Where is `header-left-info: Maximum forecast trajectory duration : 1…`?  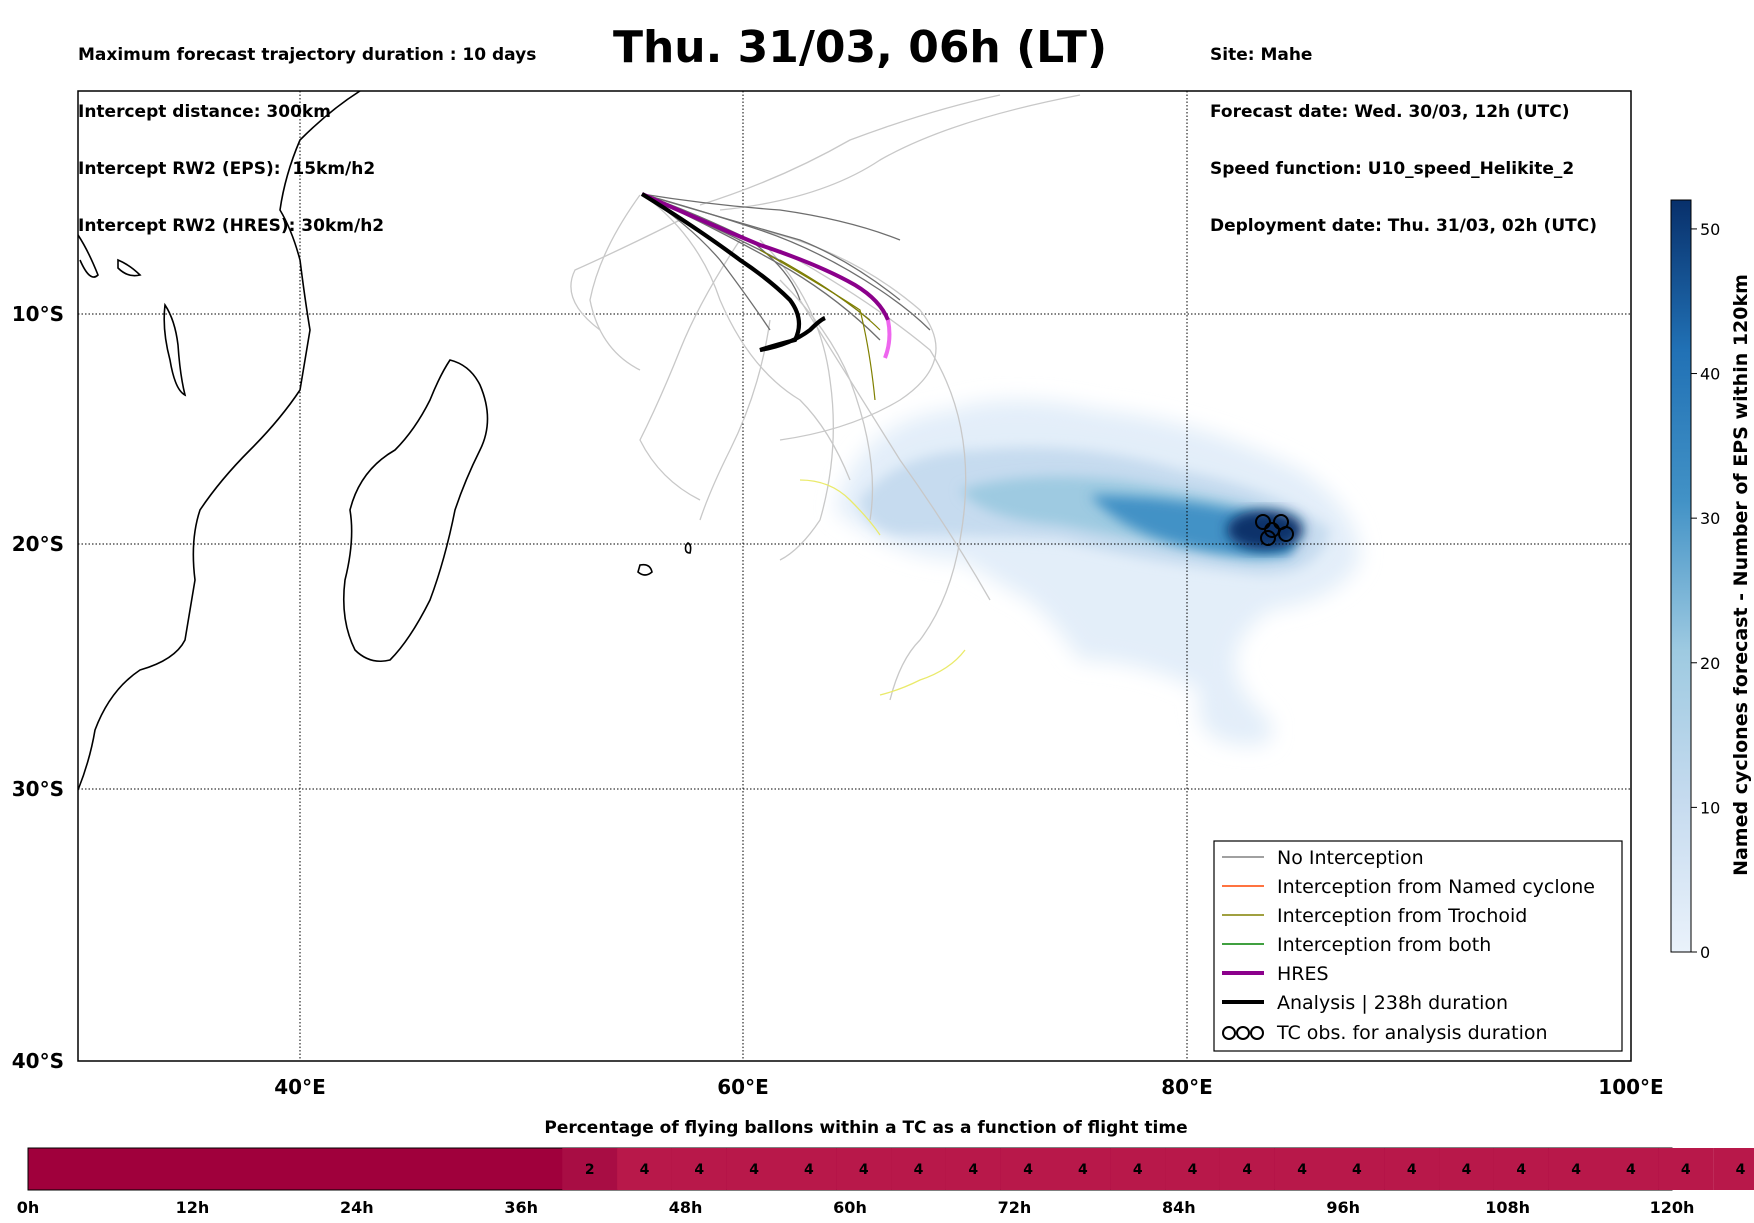 header-left-info: Maximum forecast trajectory duration : 1… is located at coordinates (307, 131).